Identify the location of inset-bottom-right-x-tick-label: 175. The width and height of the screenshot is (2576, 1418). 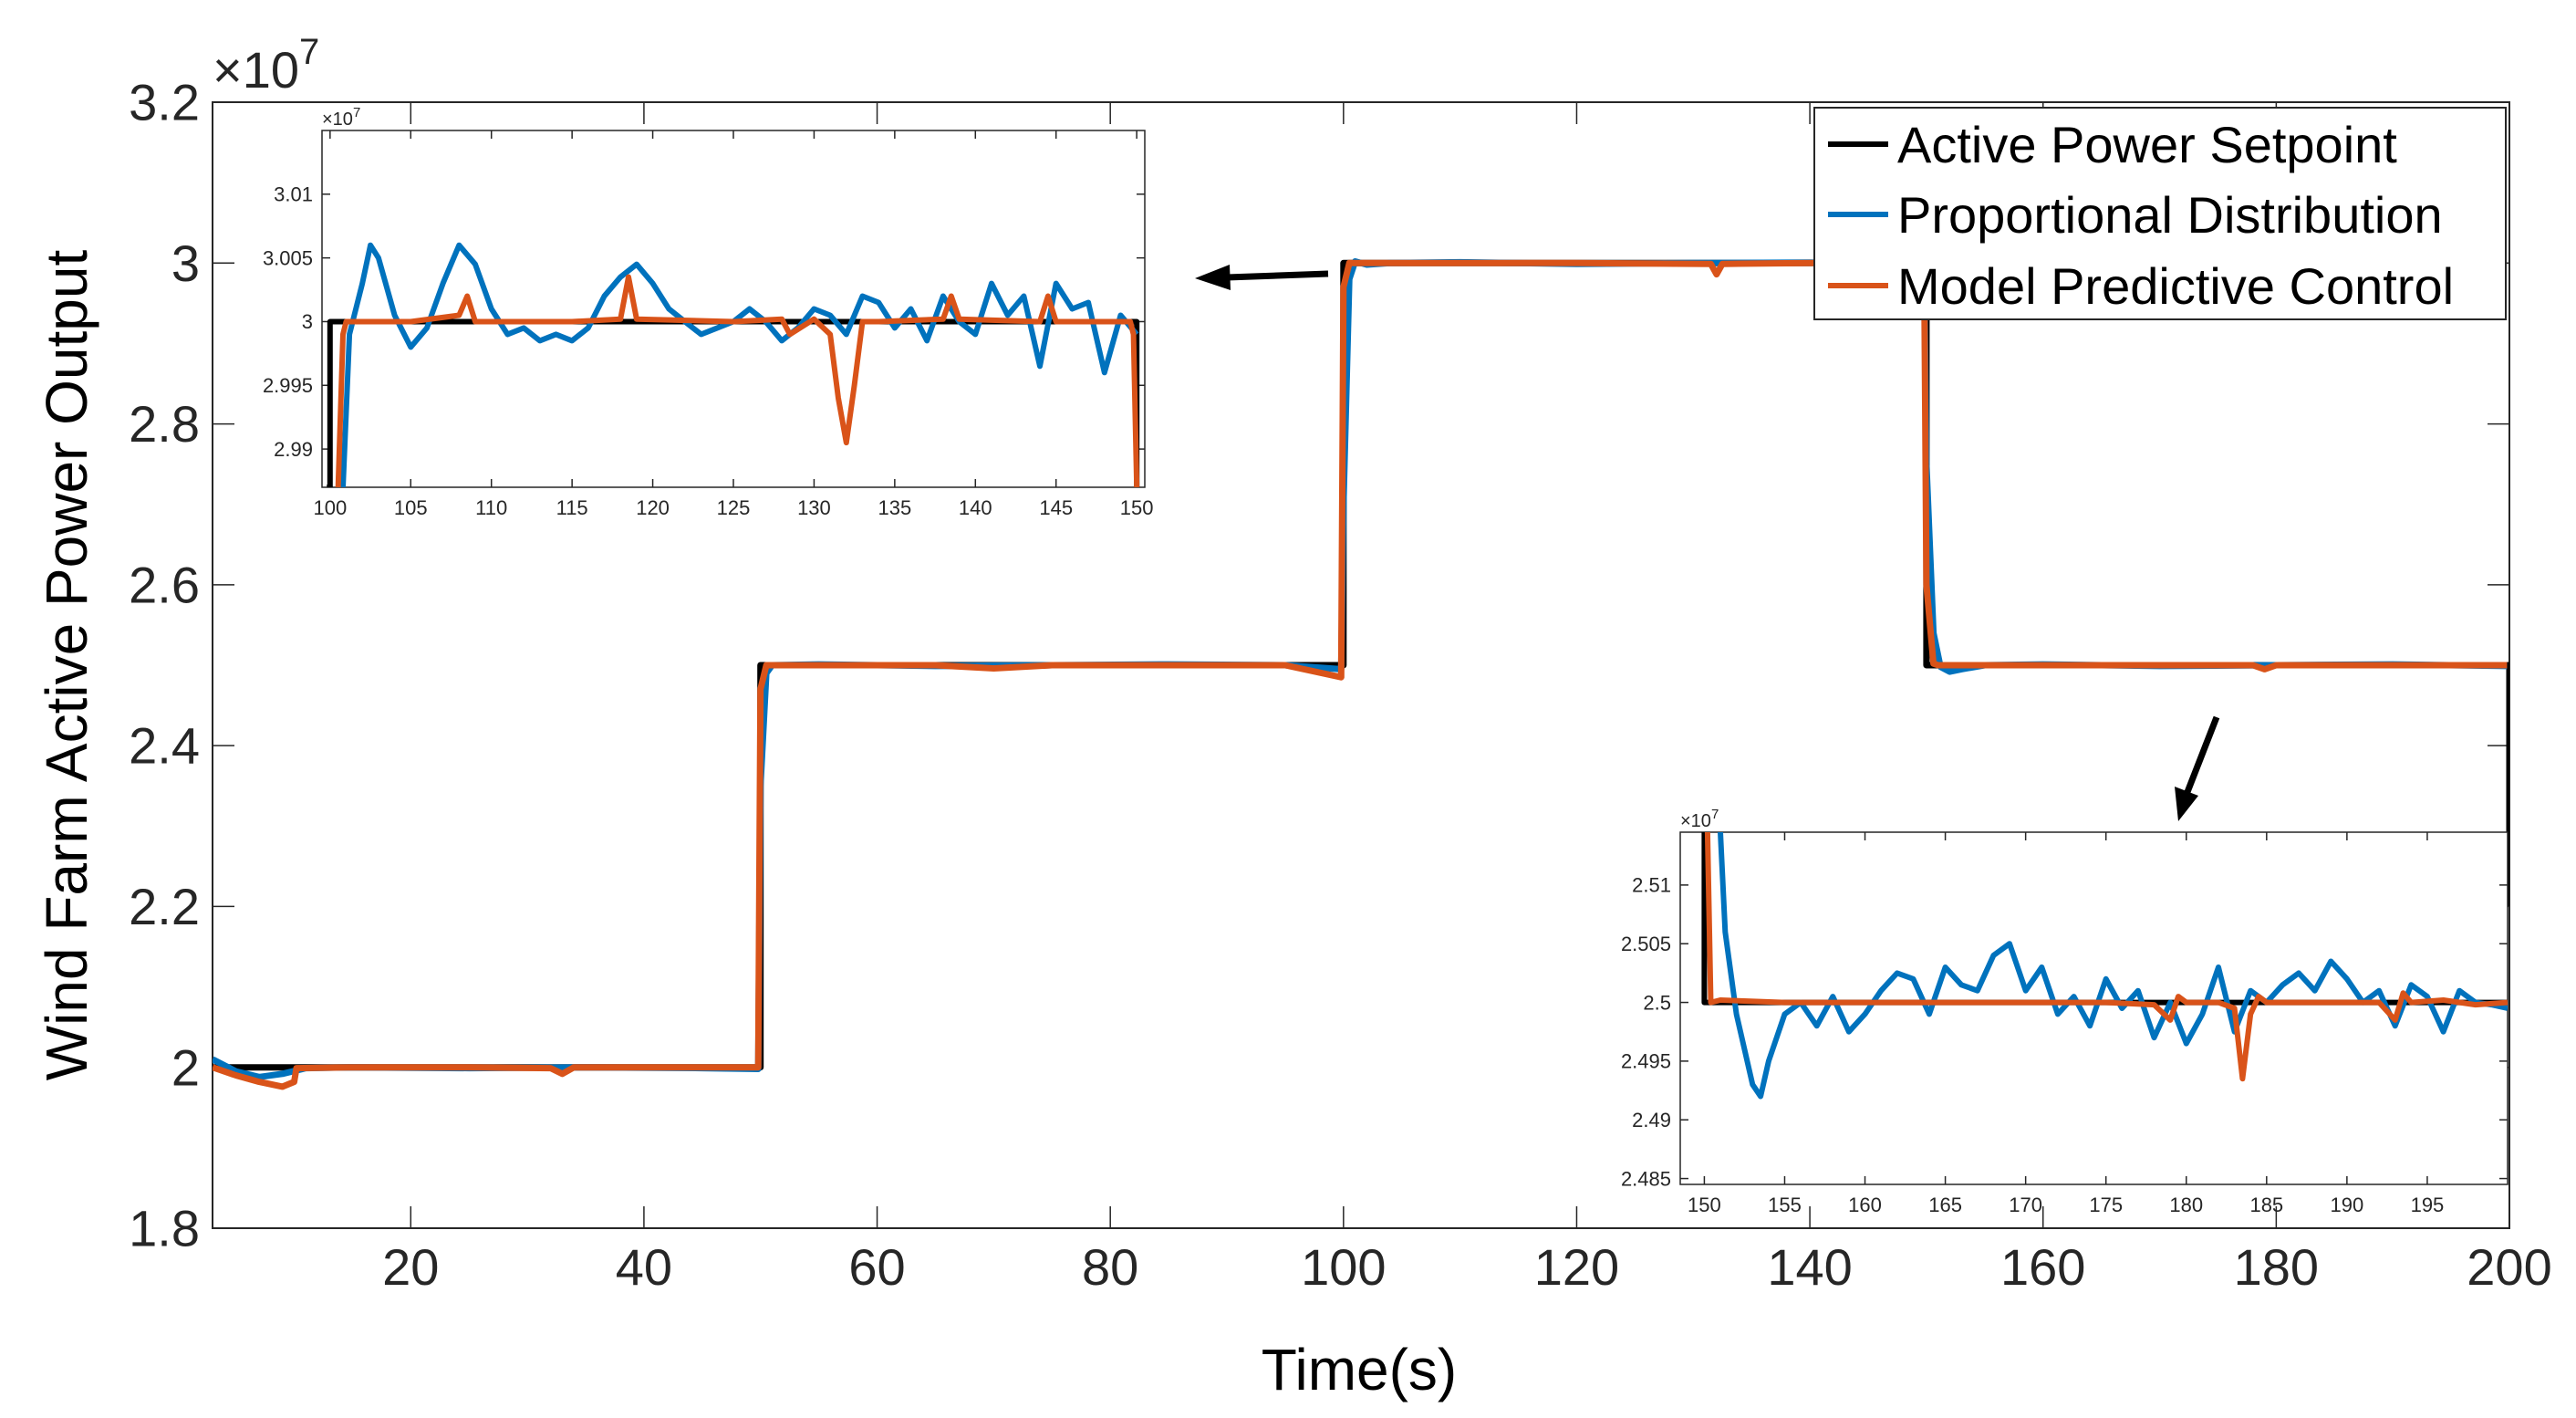
(2106, 1205).